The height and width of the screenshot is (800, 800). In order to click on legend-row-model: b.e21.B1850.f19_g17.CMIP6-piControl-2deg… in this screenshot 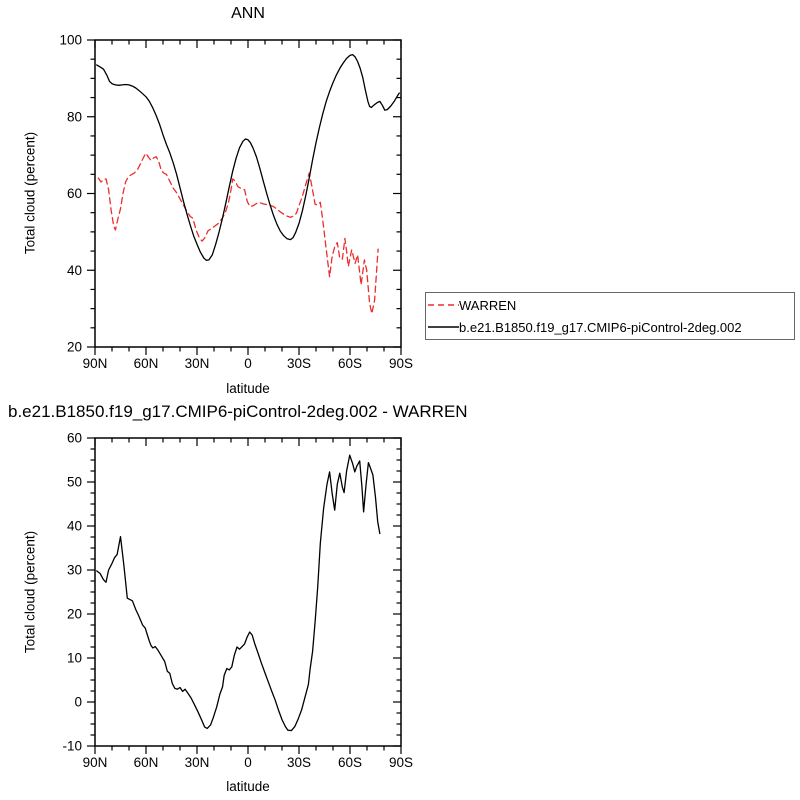, I will do `click(611, 327)`.